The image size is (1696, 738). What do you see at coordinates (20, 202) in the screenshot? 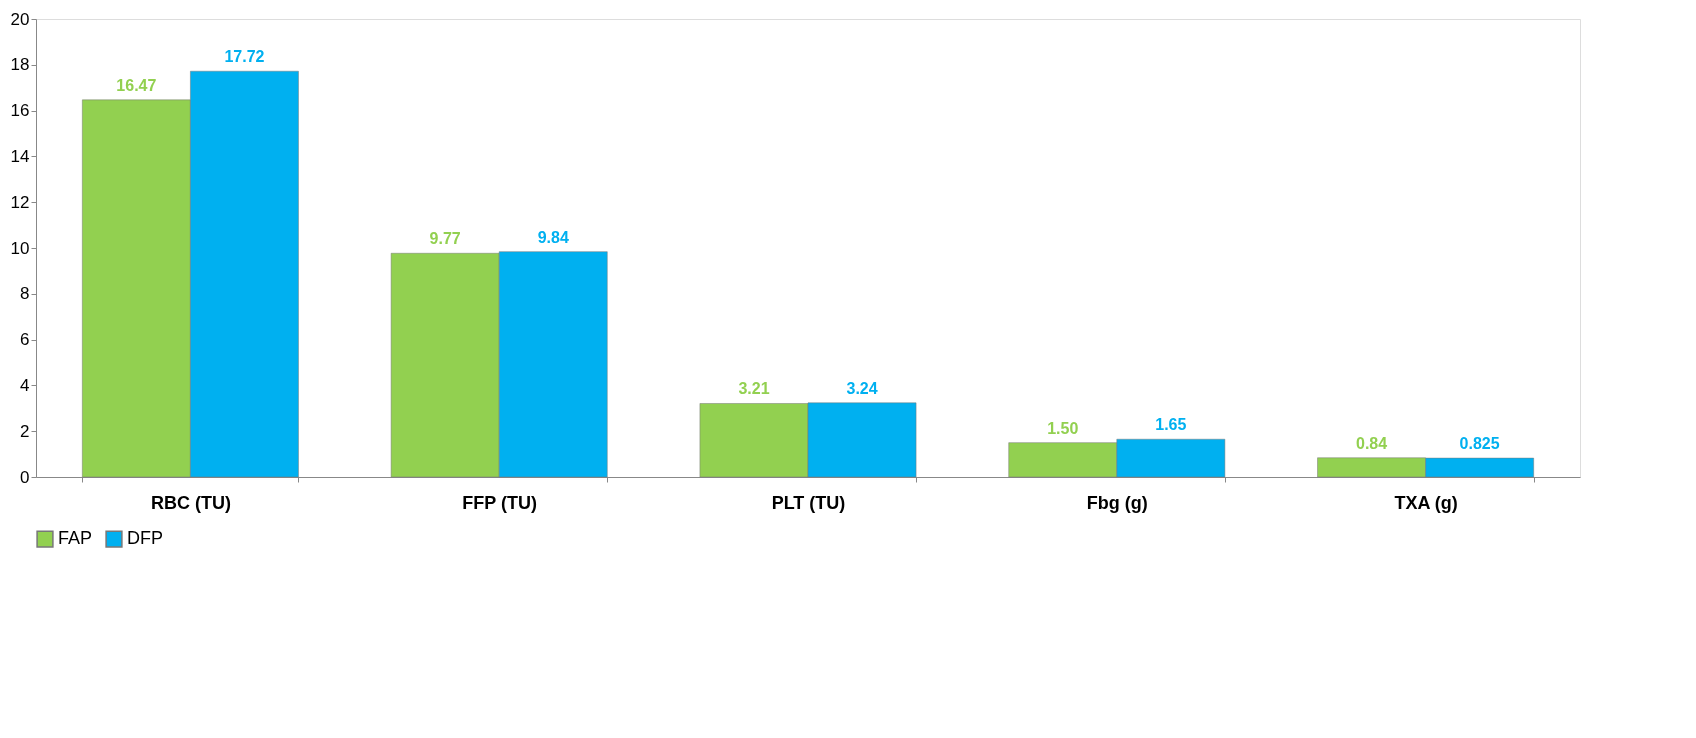
I see `y-tick-label: 12` at bounding box center [20, 202].